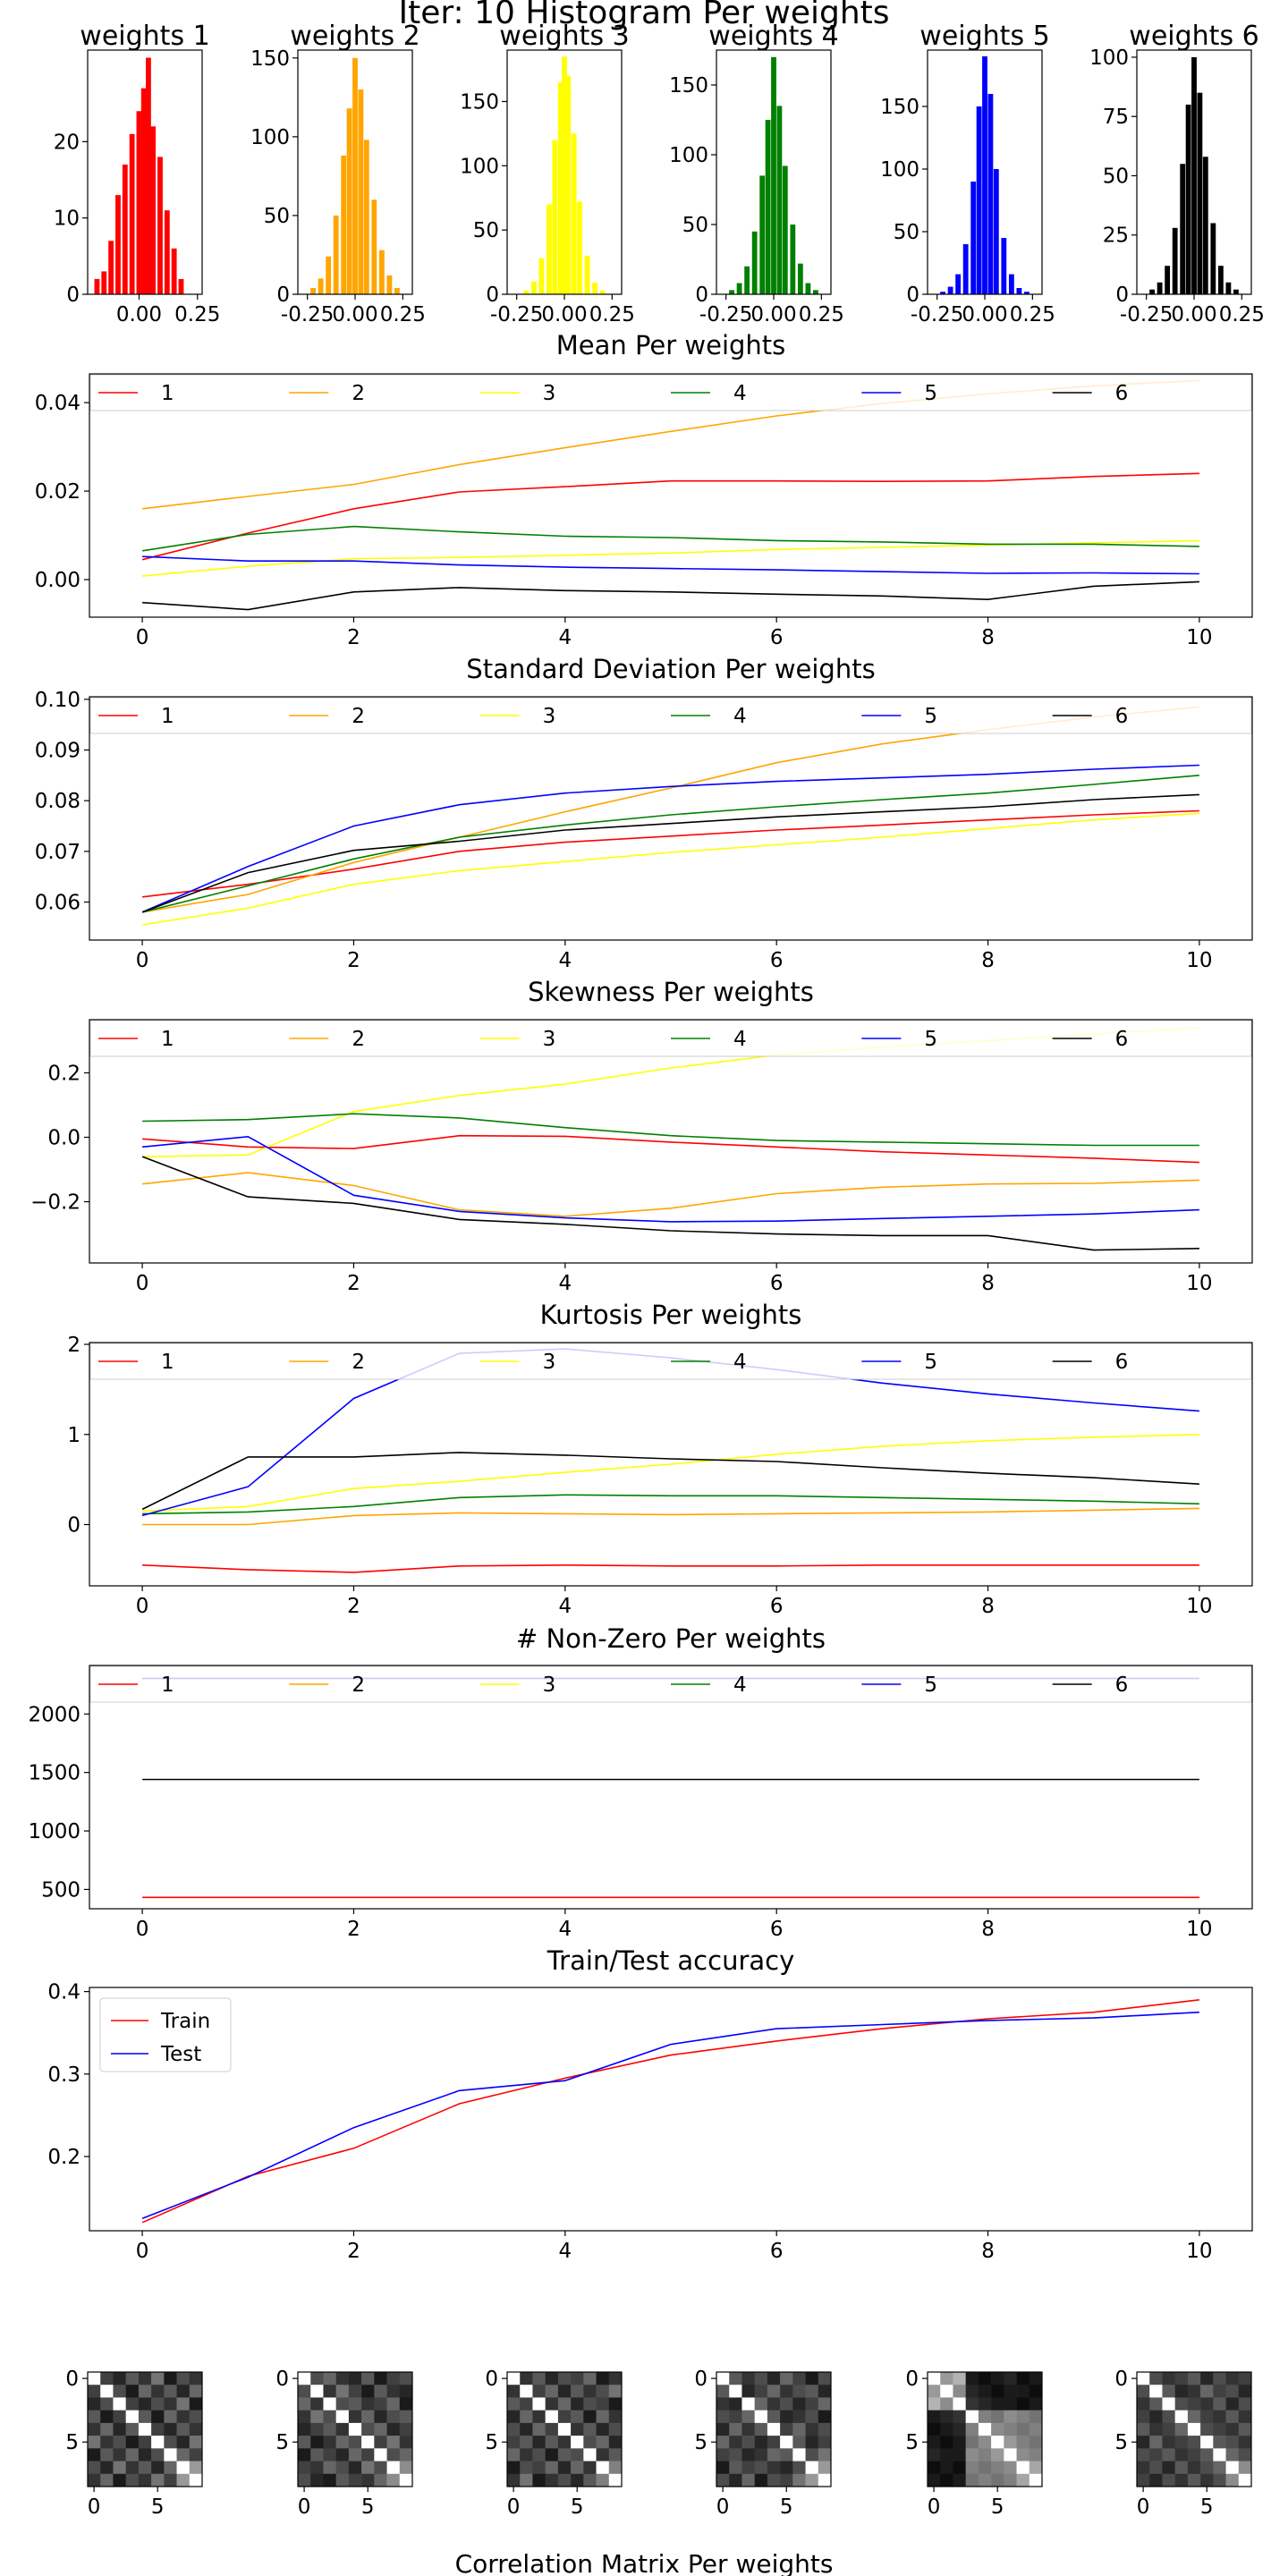  I want to click on y-tick-label: 0, so click(912, 295).